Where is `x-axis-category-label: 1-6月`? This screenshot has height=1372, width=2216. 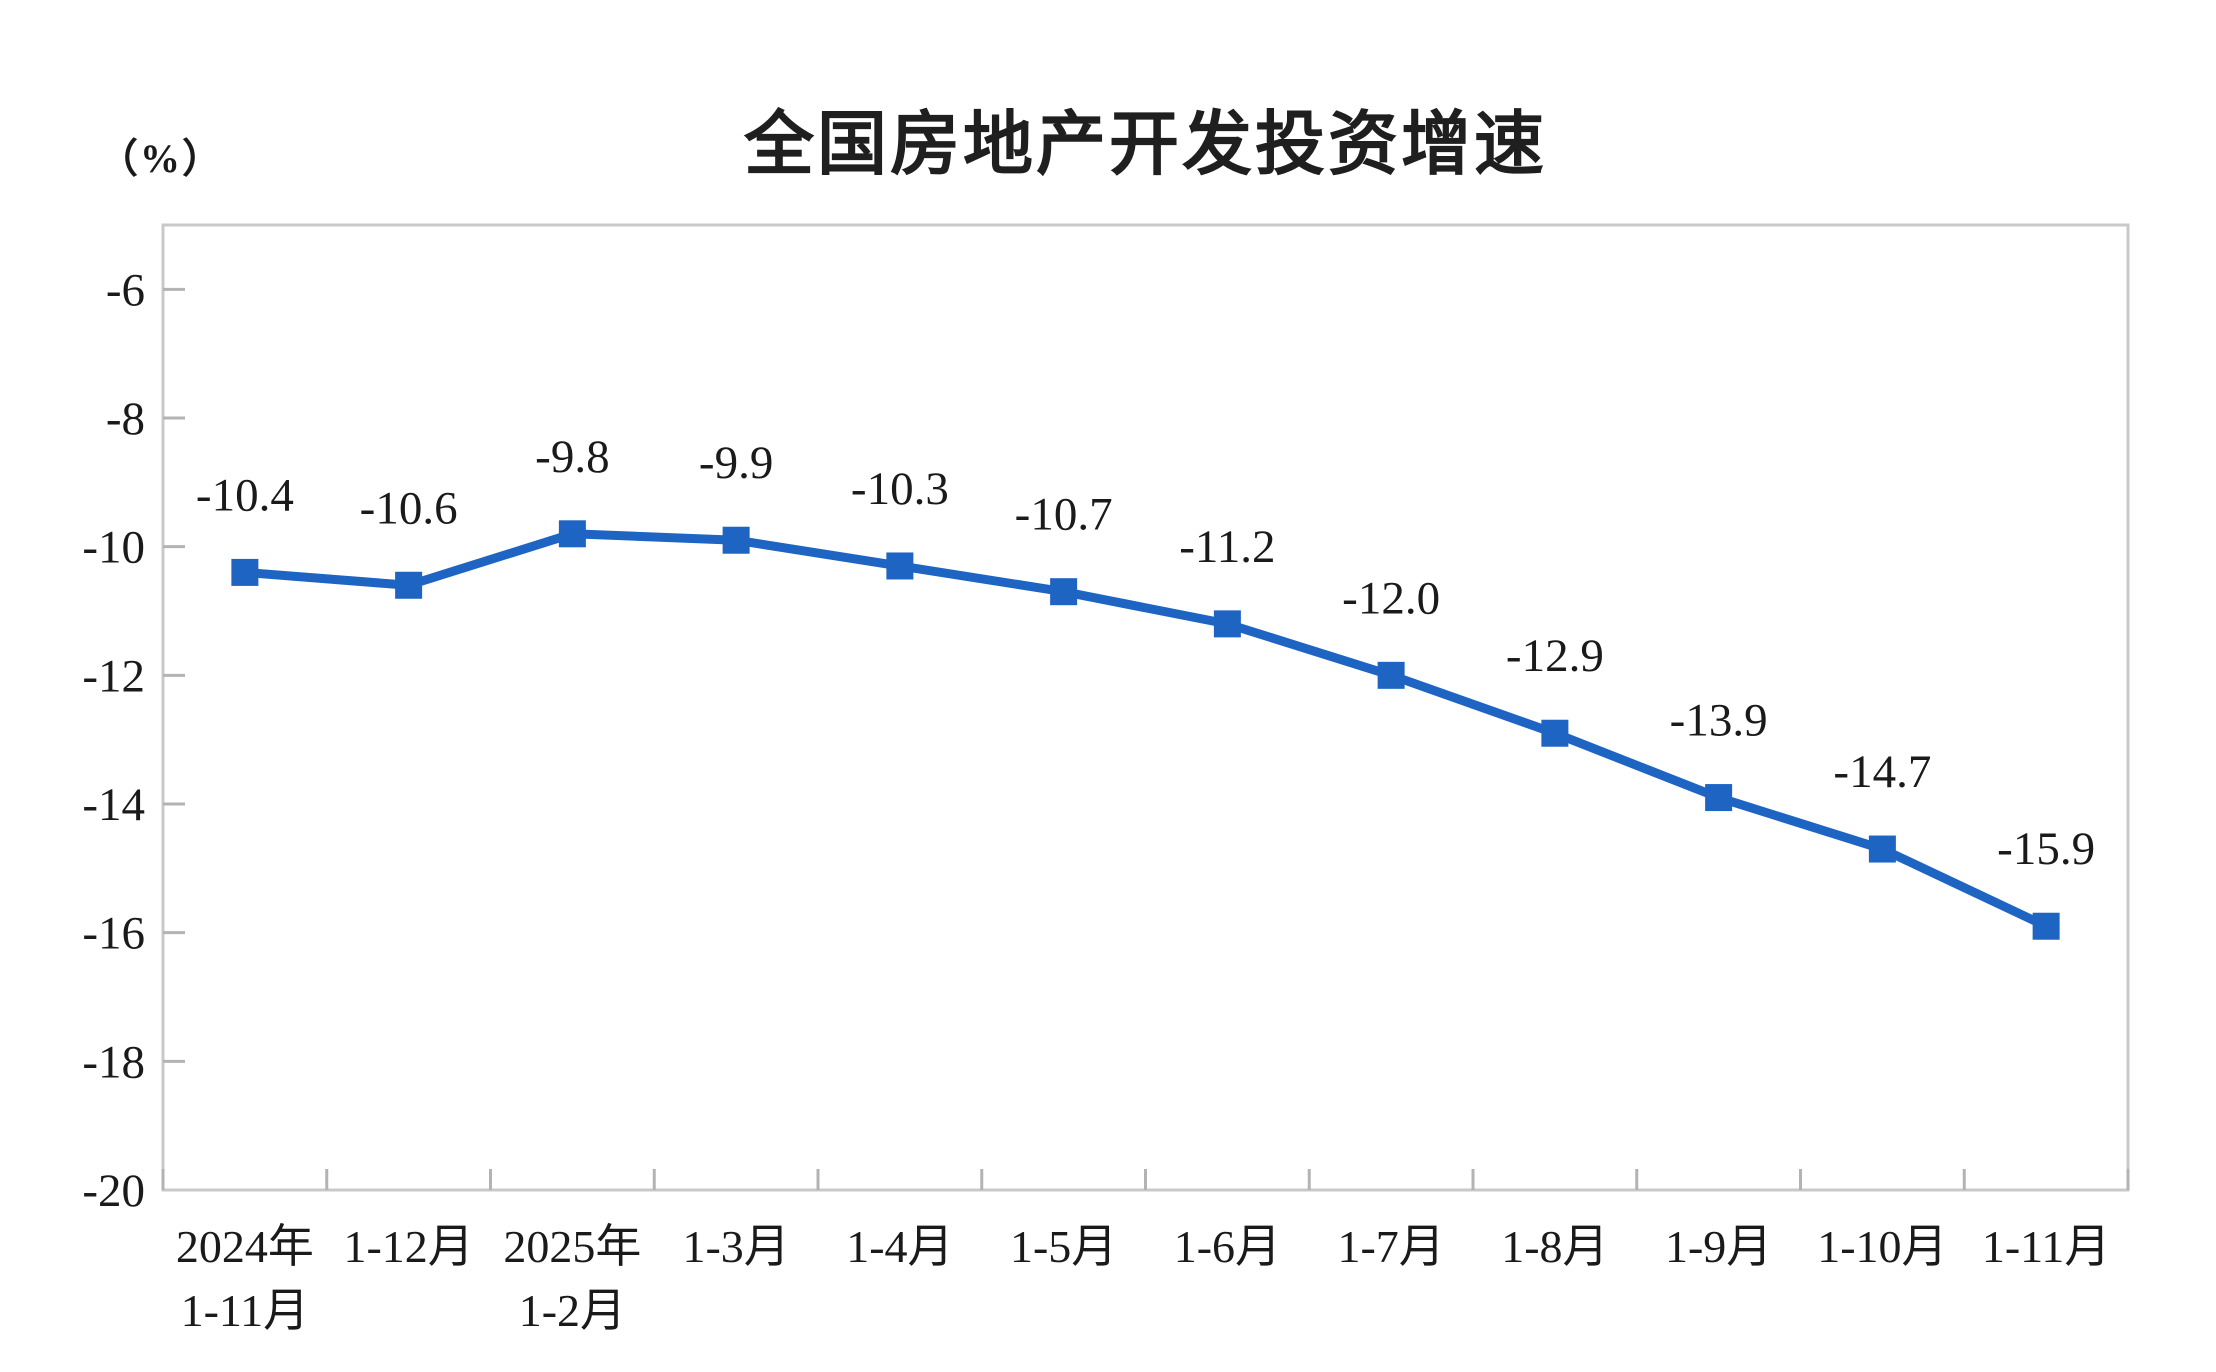
x-axis-category-label: 1-6月 is located at coordinates (1227, 1246).